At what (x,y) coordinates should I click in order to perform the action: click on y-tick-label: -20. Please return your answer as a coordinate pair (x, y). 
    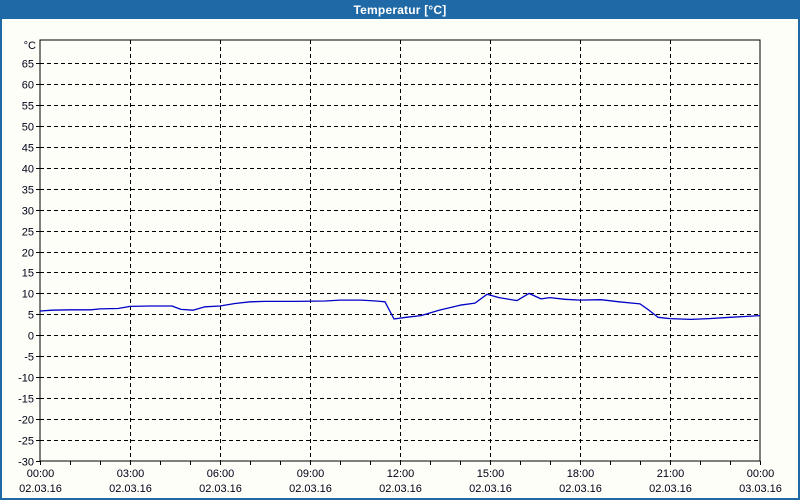
    Looking at the image, I should click on (26, 421).